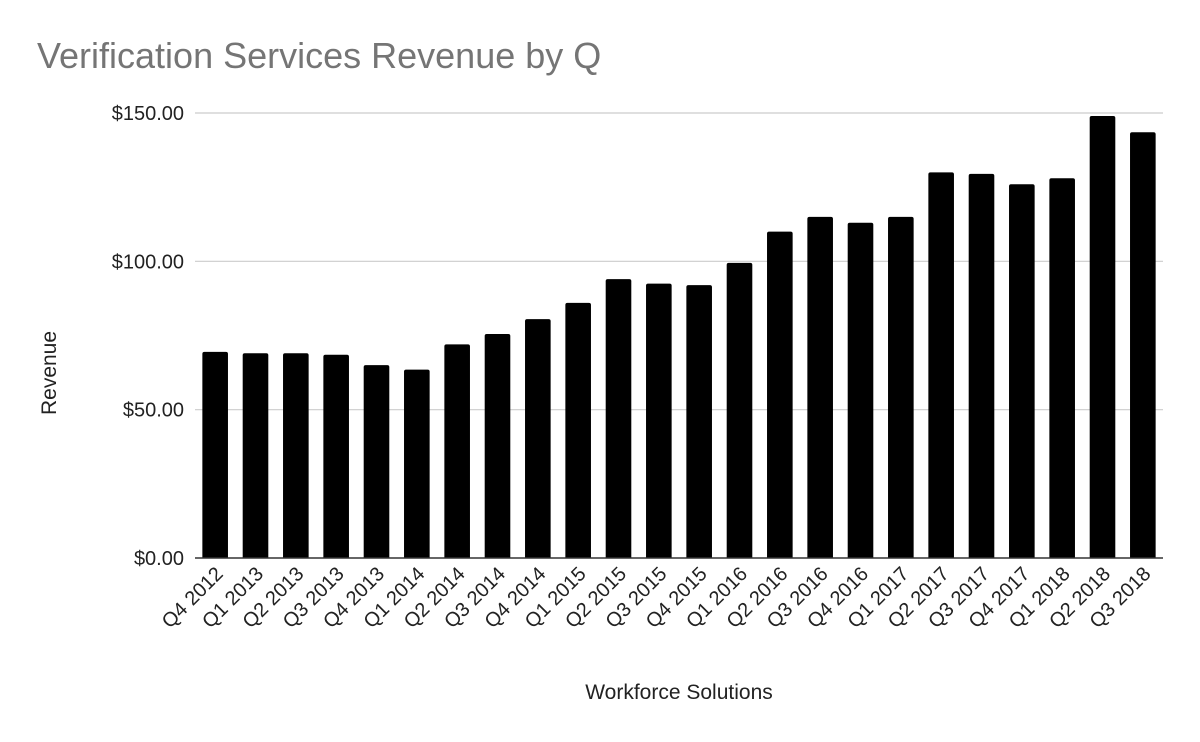  What do you see at coordinates (659, 420) in the screenshot?
I see `bar-q3-2015` at bounding box center [659, 420].